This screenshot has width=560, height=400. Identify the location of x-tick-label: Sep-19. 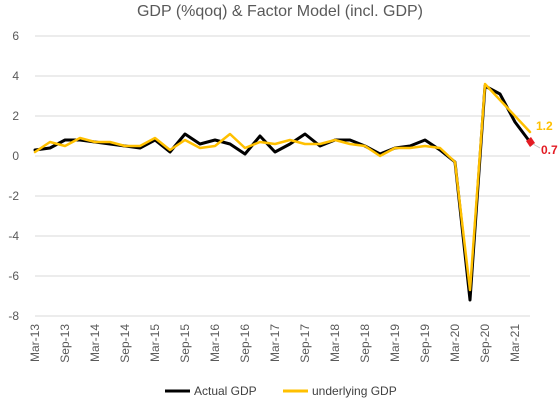
(425, 343).